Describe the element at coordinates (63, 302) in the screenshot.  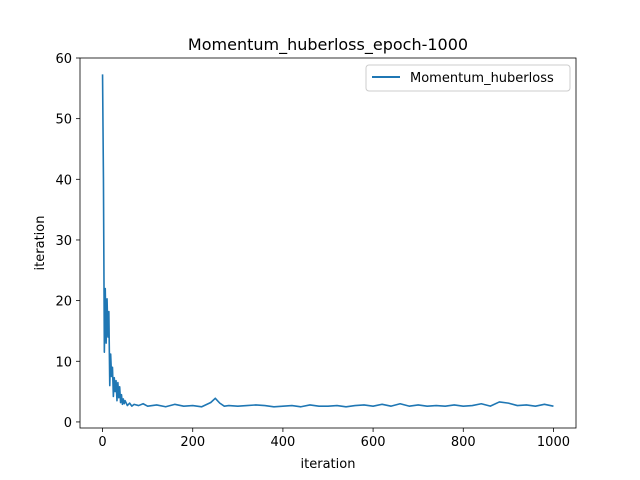
I see `y-tick-label: 20` at that location.